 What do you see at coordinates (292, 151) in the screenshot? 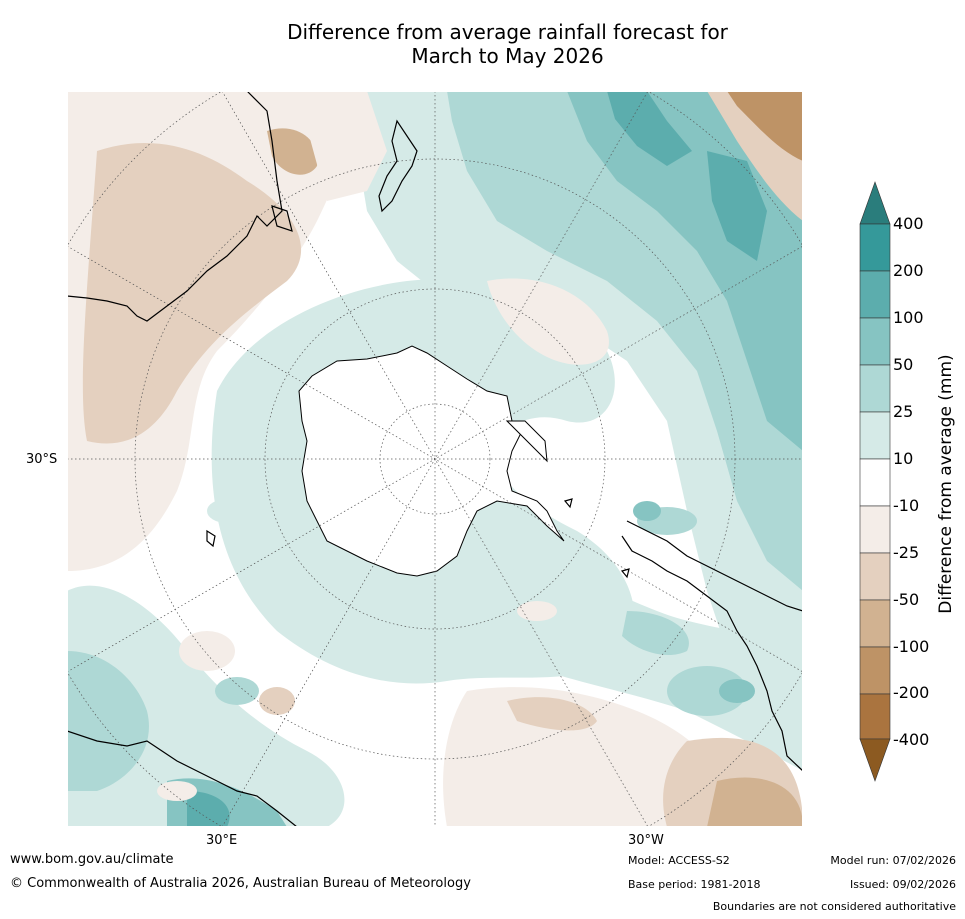
I see `dry-region-australia-core` at bounding box center [292, 151].